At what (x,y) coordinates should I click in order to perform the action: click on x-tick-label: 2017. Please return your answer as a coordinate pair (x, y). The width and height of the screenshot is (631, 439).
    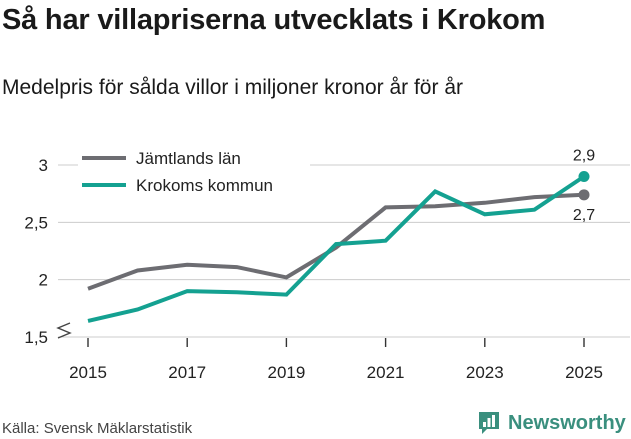
    Looking at the image, I should click on (187, 372).